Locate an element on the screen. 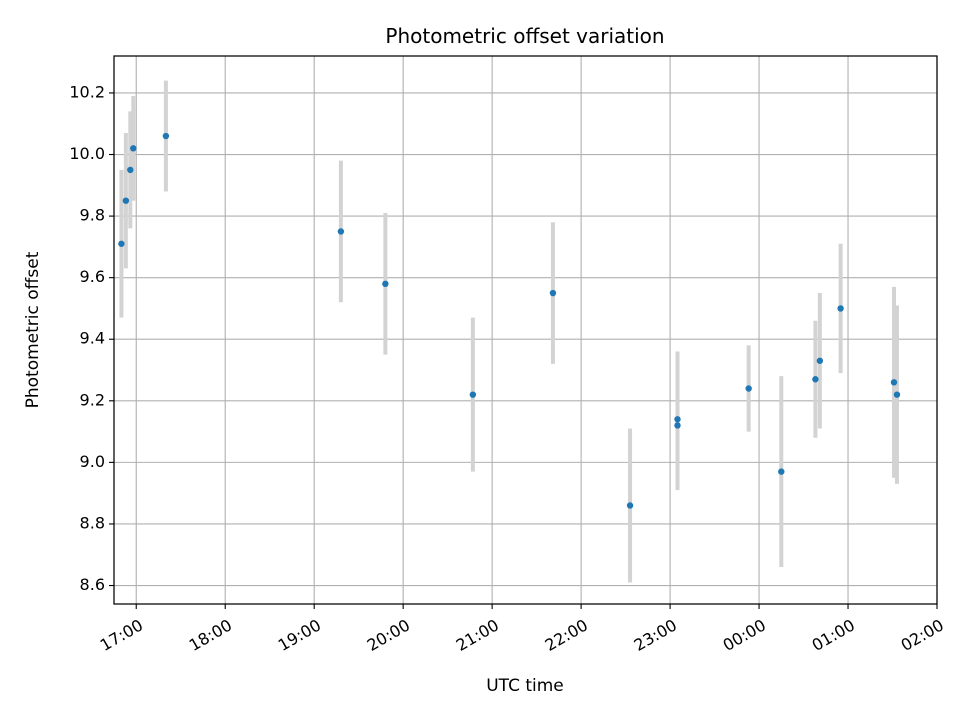 The width and height of the screenshot is (960, 720). y-tick-label: 9.0 is located at coordinates (92, 461).